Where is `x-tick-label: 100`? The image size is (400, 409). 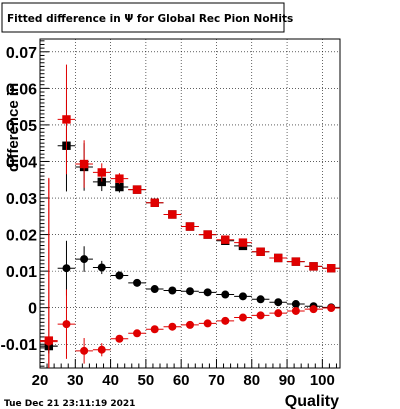
x-tick-label: 100 is located at coordinates (322, 380).